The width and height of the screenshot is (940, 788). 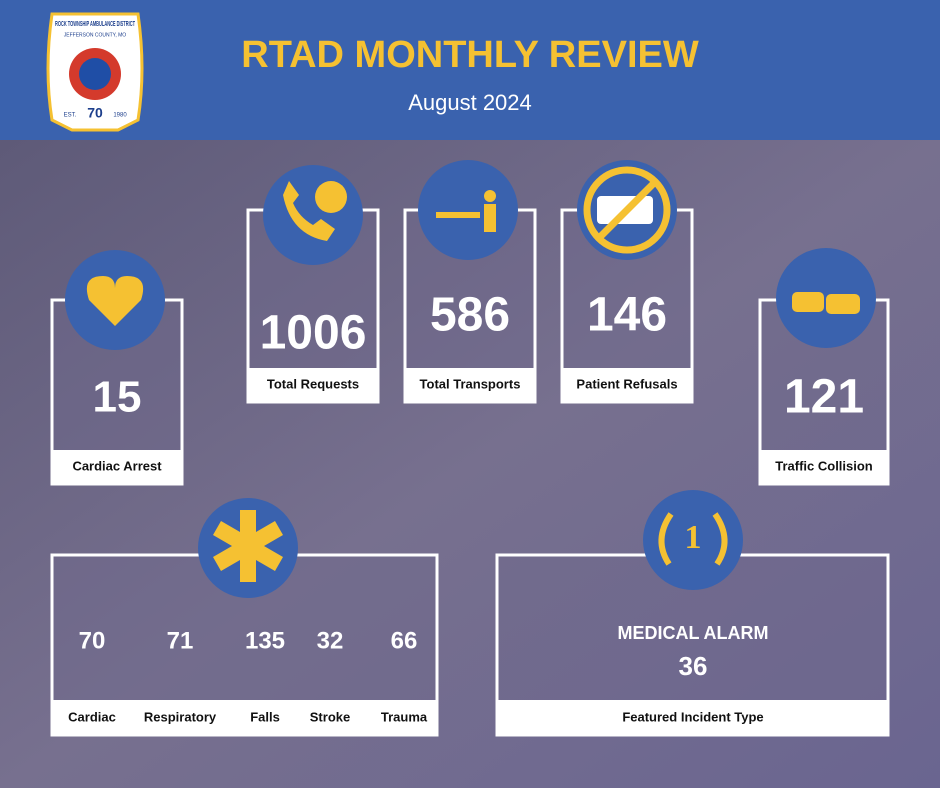 I want to click on stat-label: Traffic Collision, so click(x=824, y=465).